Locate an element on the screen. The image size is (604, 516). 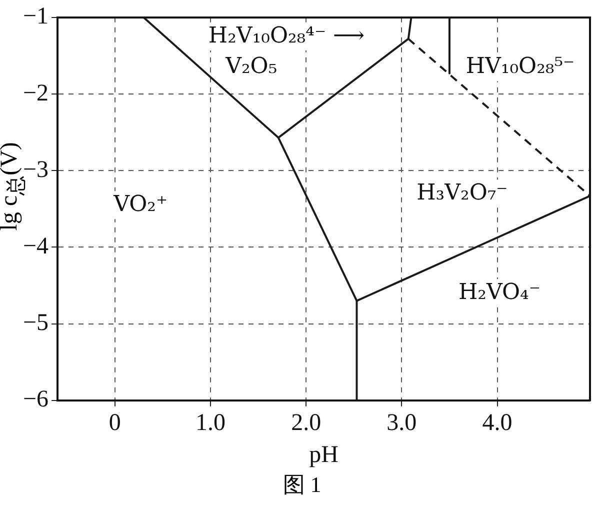
annotation: H₂V₁₀O₂₈⁴⁻ ⟶ is located at coordinates (286, 35).